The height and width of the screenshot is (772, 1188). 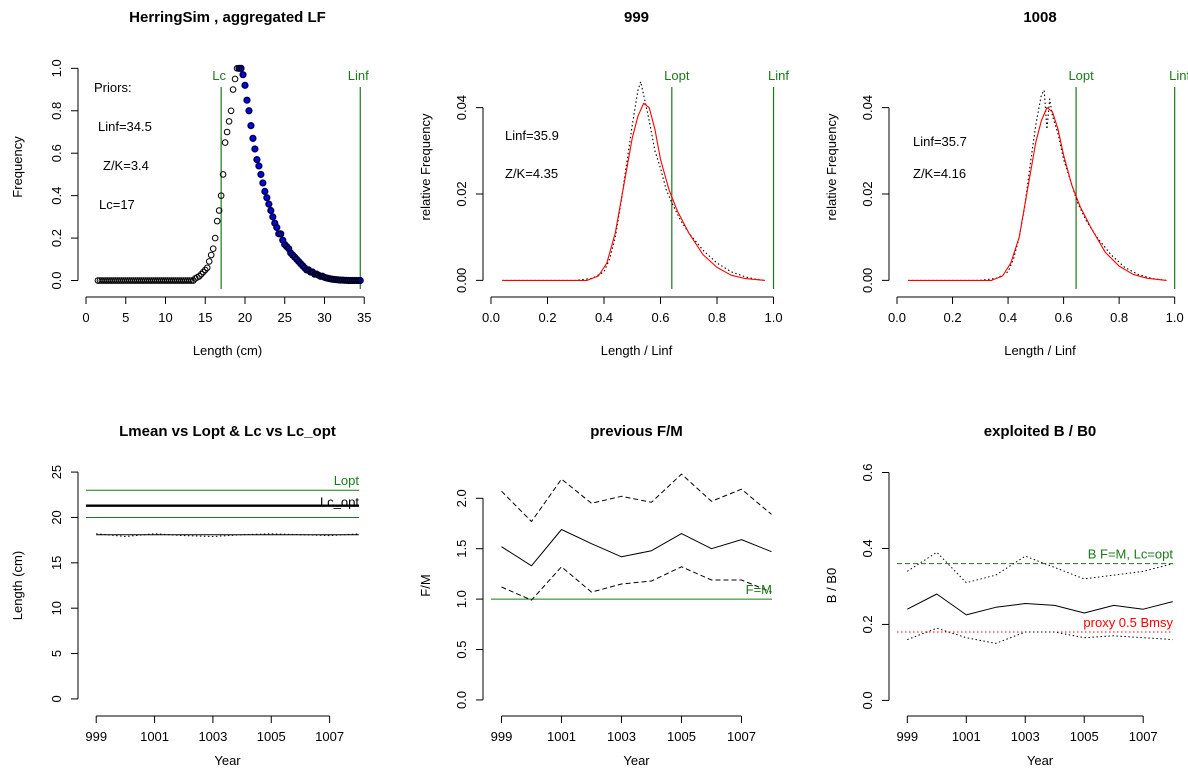 What do you see at coordinates (1128, 622) in the screenshot?
I see `ref-hline-label: proxy 0.5 Bmsy` at bounding box center [1128, 622].